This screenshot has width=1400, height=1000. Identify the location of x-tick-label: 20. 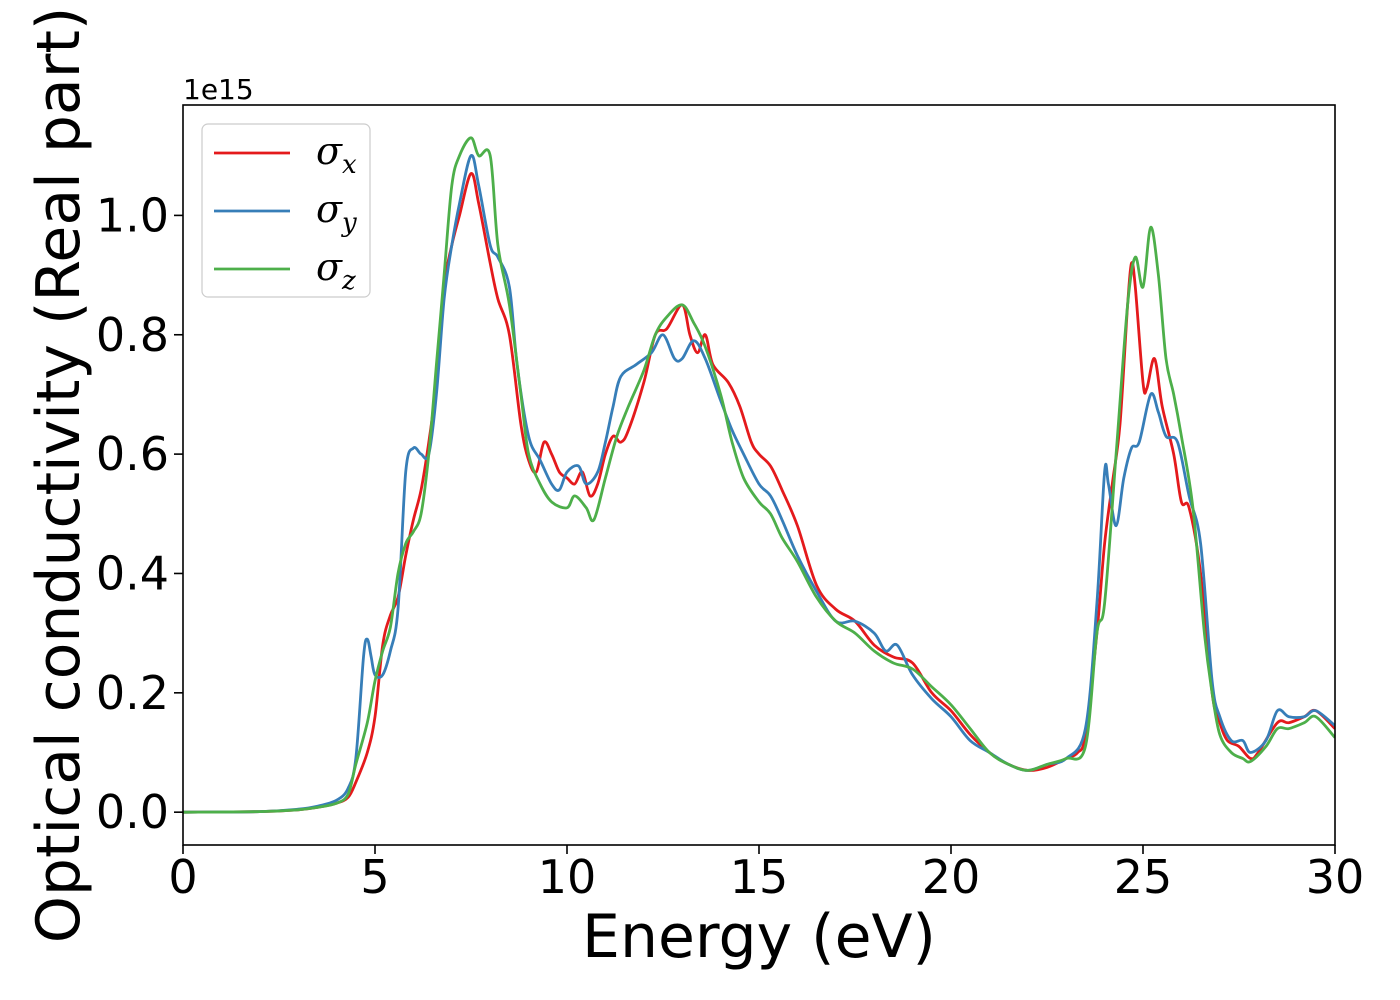
(951, 877).